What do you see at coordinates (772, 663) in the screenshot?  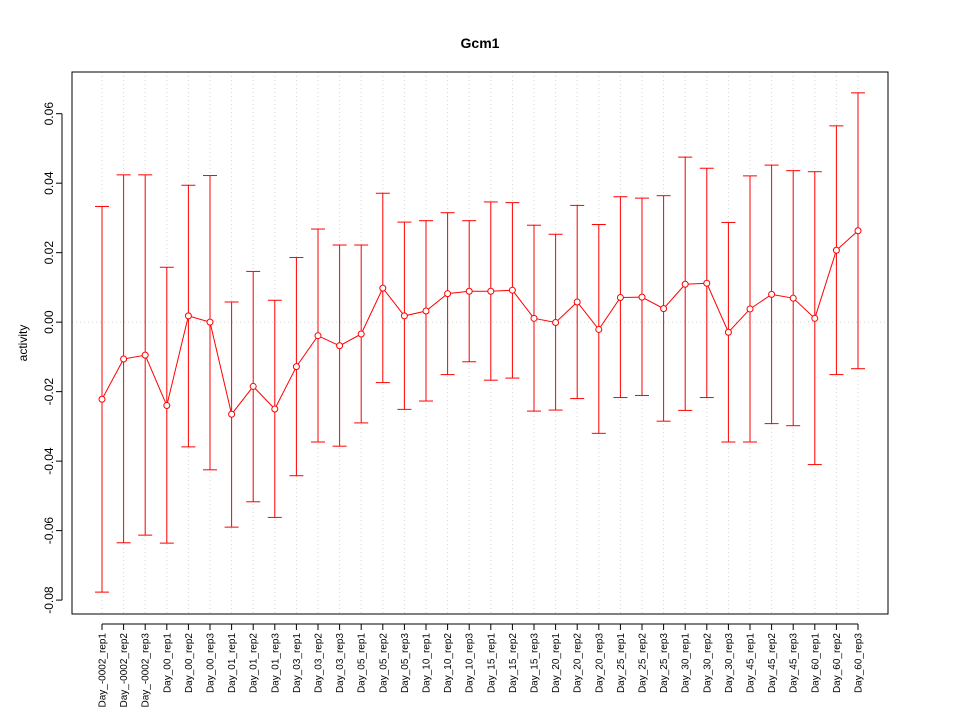 I see `x-tick-label: Day_45_rep2` at bounding box center [772, 663].